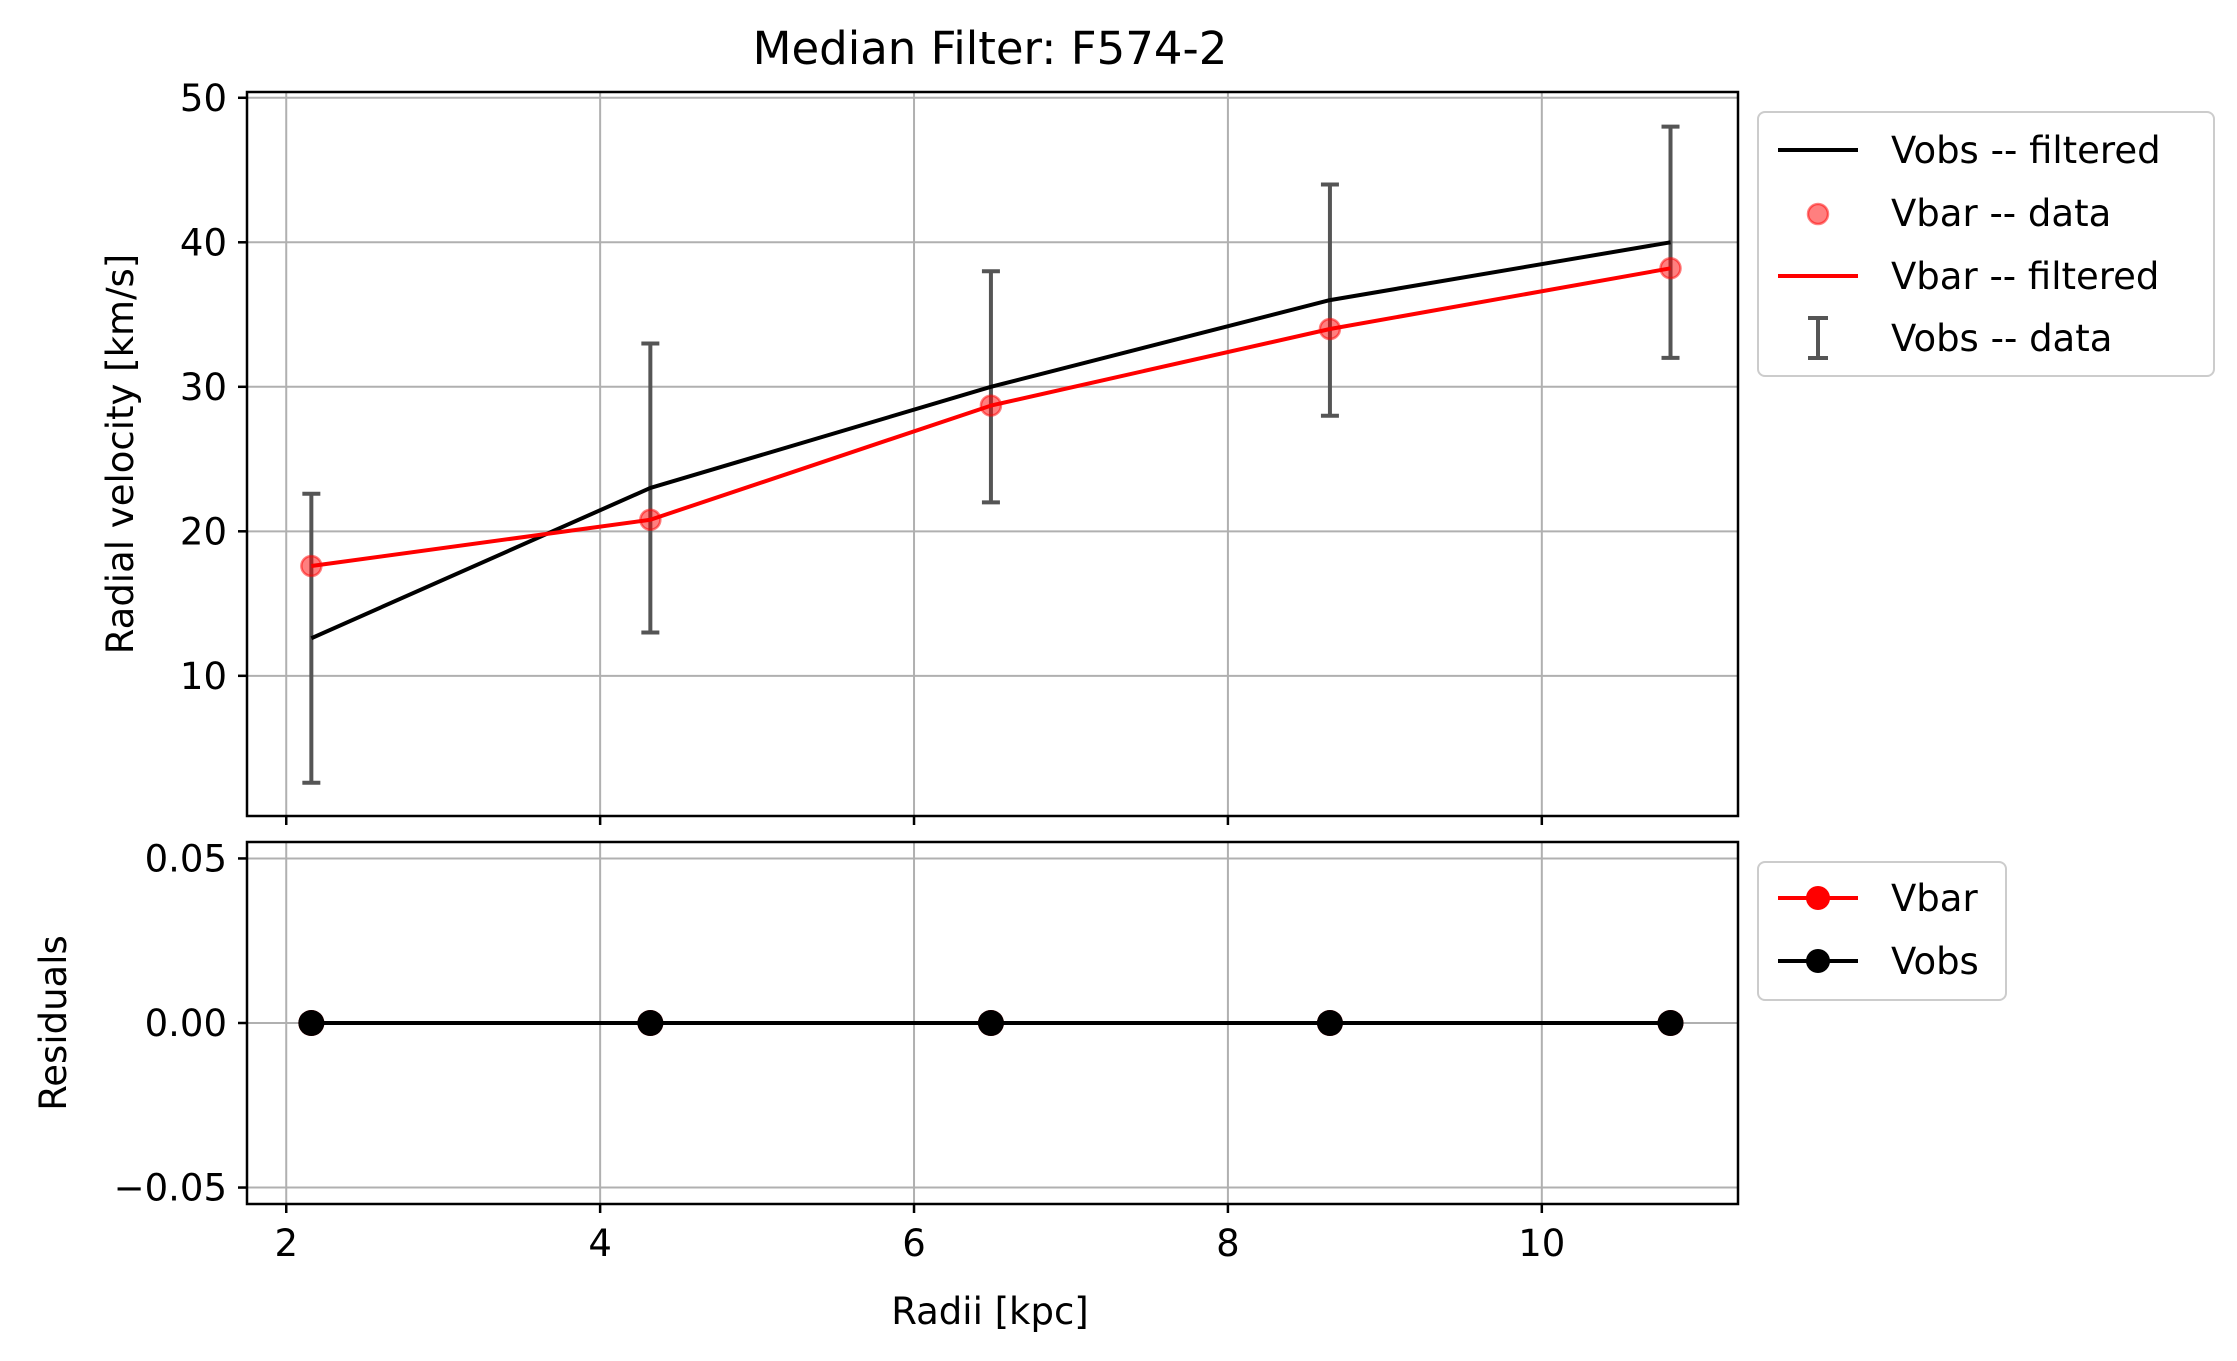 The image size is (2237, 1361). Describe the element at coordinates (286, 1243) in the screenshot. I see `x-tick-label: 2` at that location.